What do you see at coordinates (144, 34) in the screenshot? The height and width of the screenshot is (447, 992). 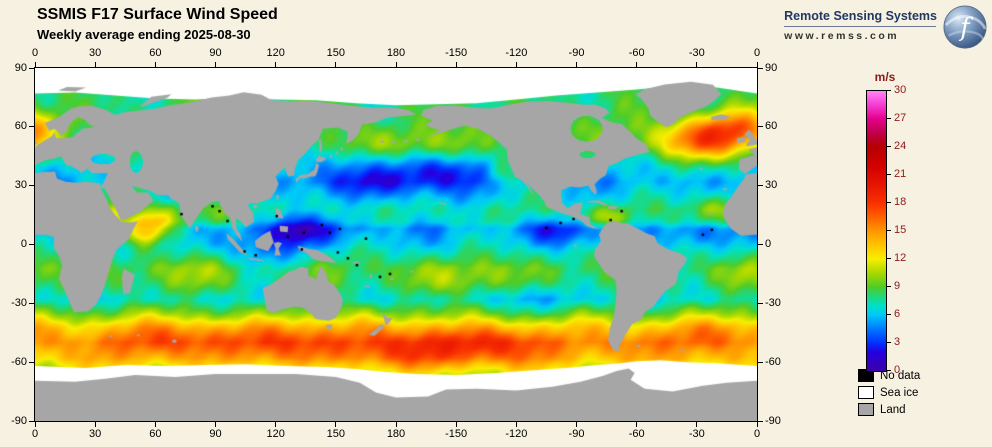 I see `page-subtitle: Weekly average ending 2025-08-30` at bounding box center [144, 34].